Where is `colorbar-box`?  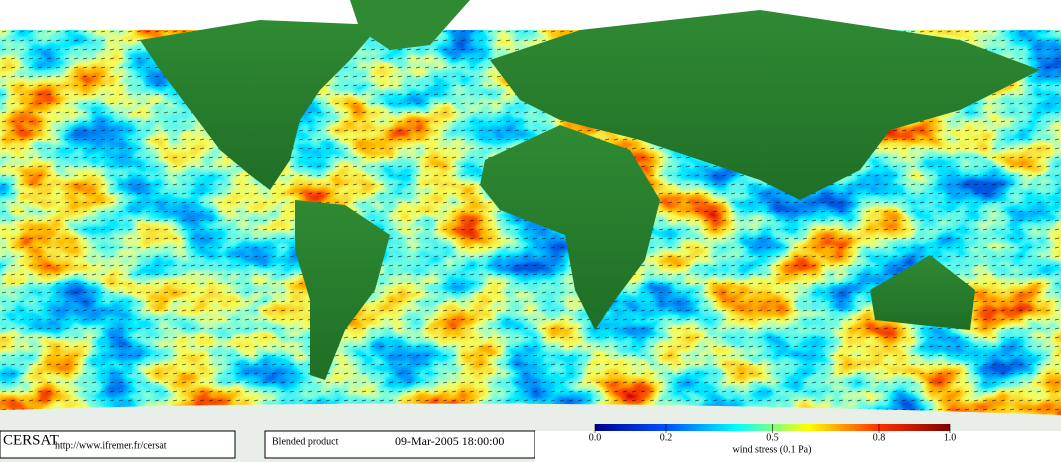 colorbar-box is located at coordinates (798, 446).